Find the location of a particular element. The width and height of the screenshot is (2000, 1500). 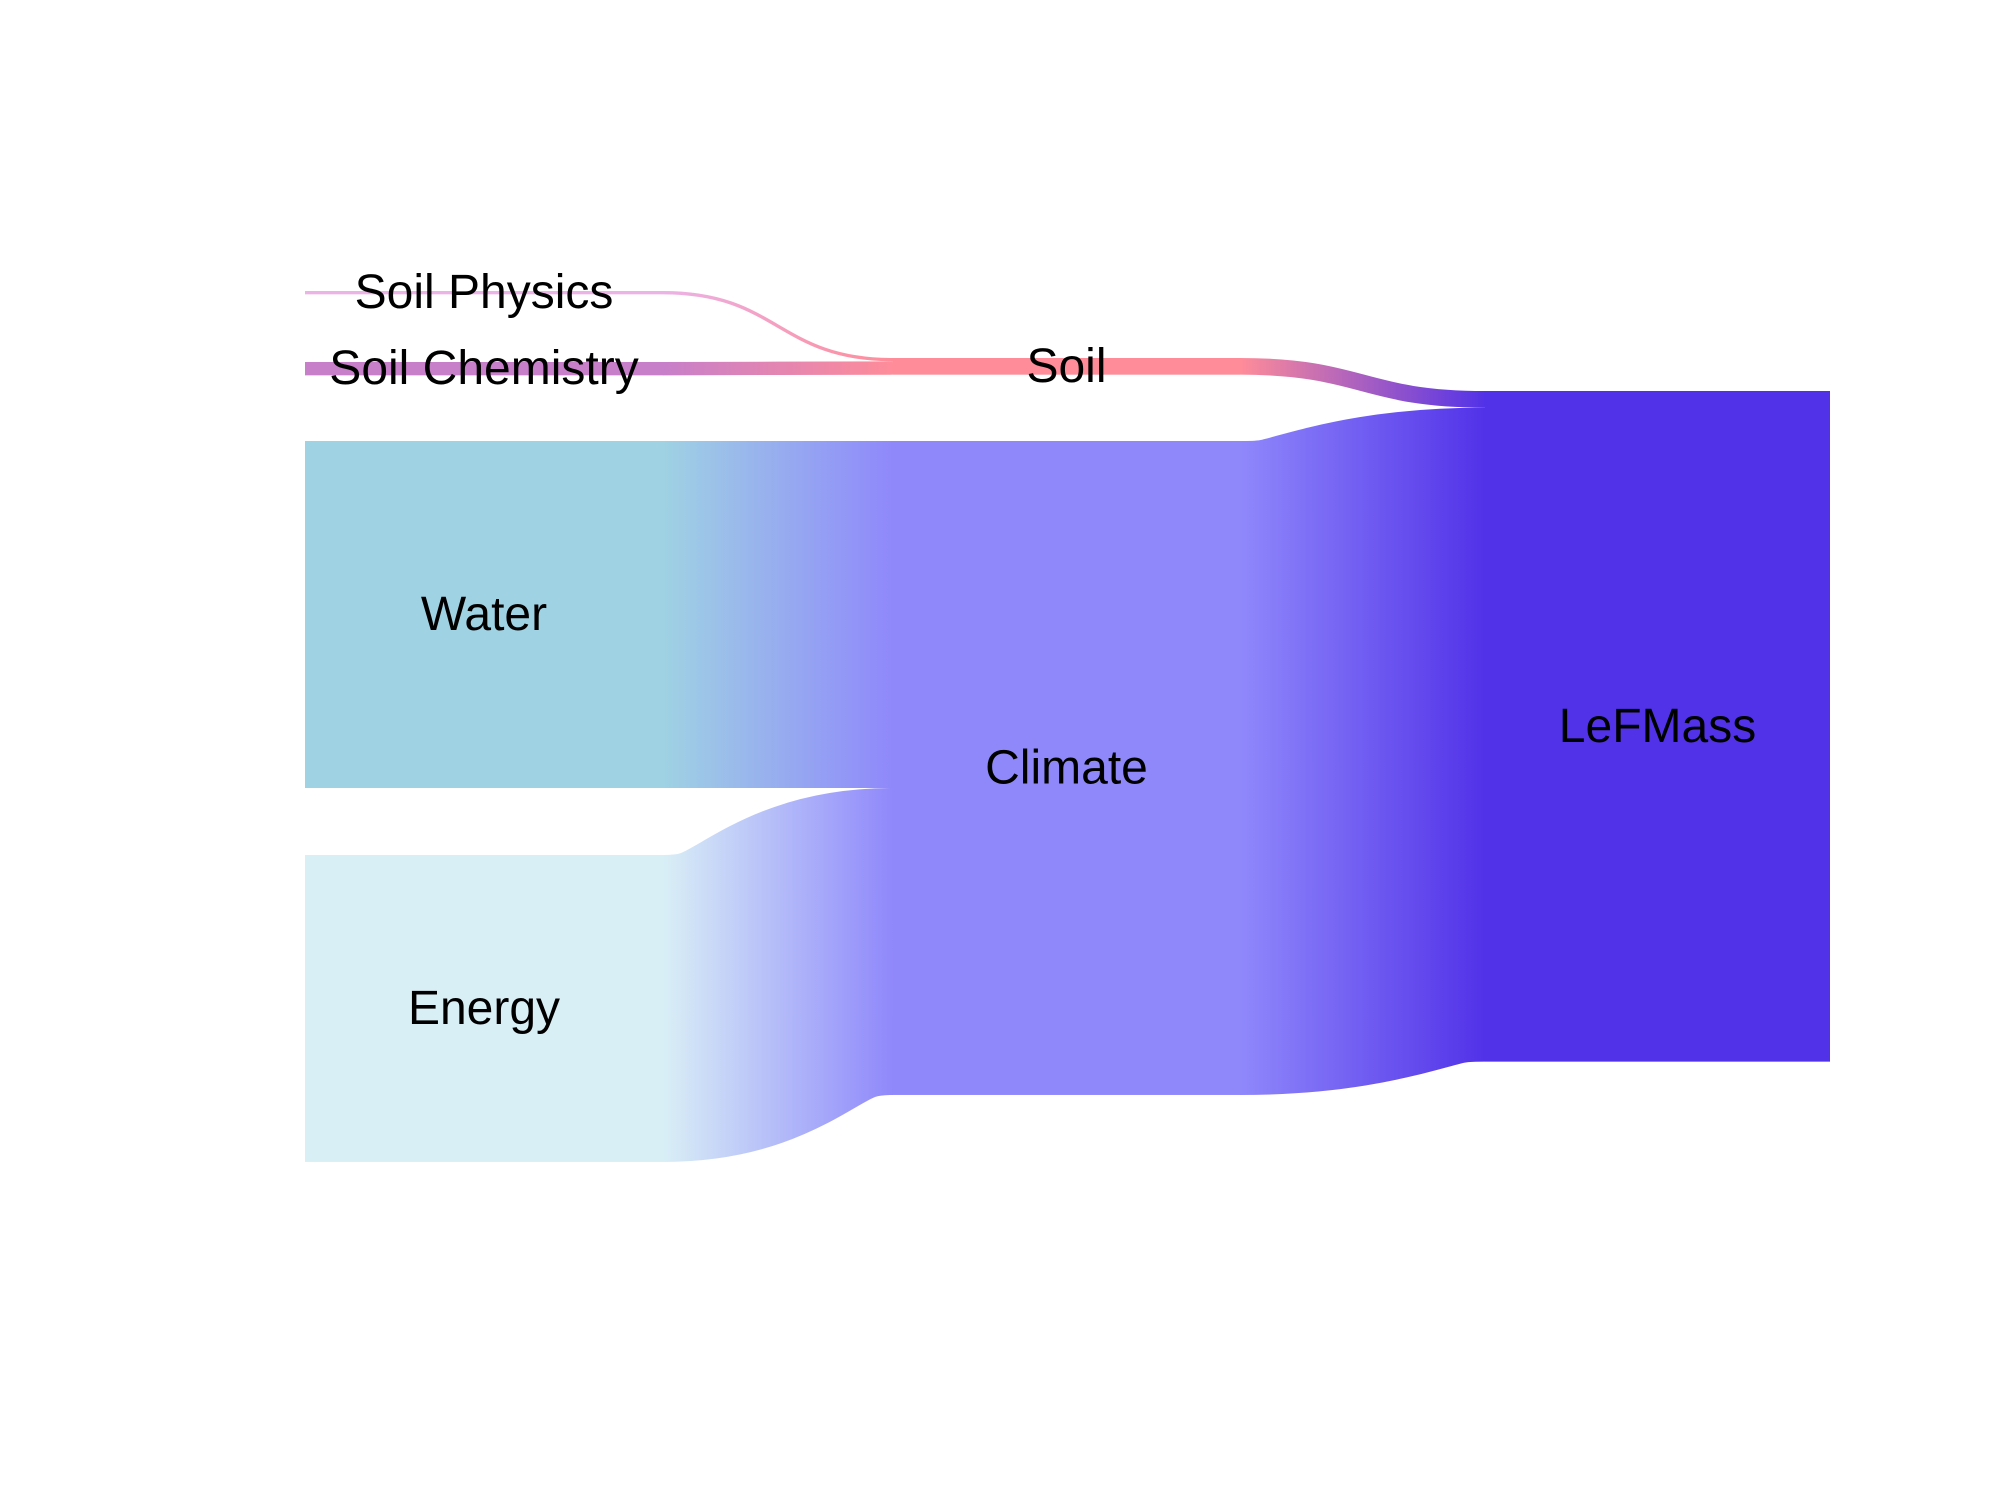

node-climate is located at coordinates (1066, 768).